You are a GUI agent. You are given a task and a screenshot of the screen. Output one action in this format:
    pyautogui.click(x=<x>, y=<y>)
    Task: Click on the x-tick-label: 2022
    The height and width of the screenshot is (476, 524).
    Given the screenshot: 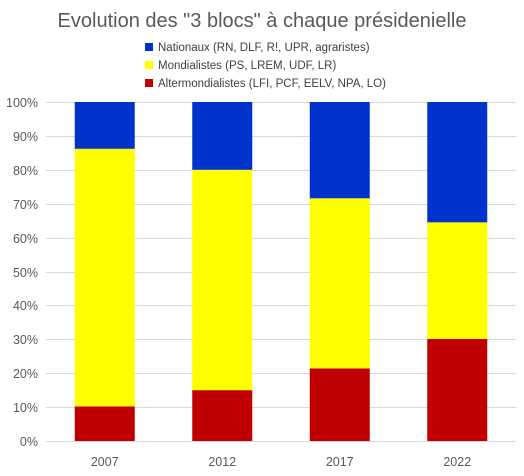 What is the action you would take?
    pyautogui.click(x=457, y=462)
    